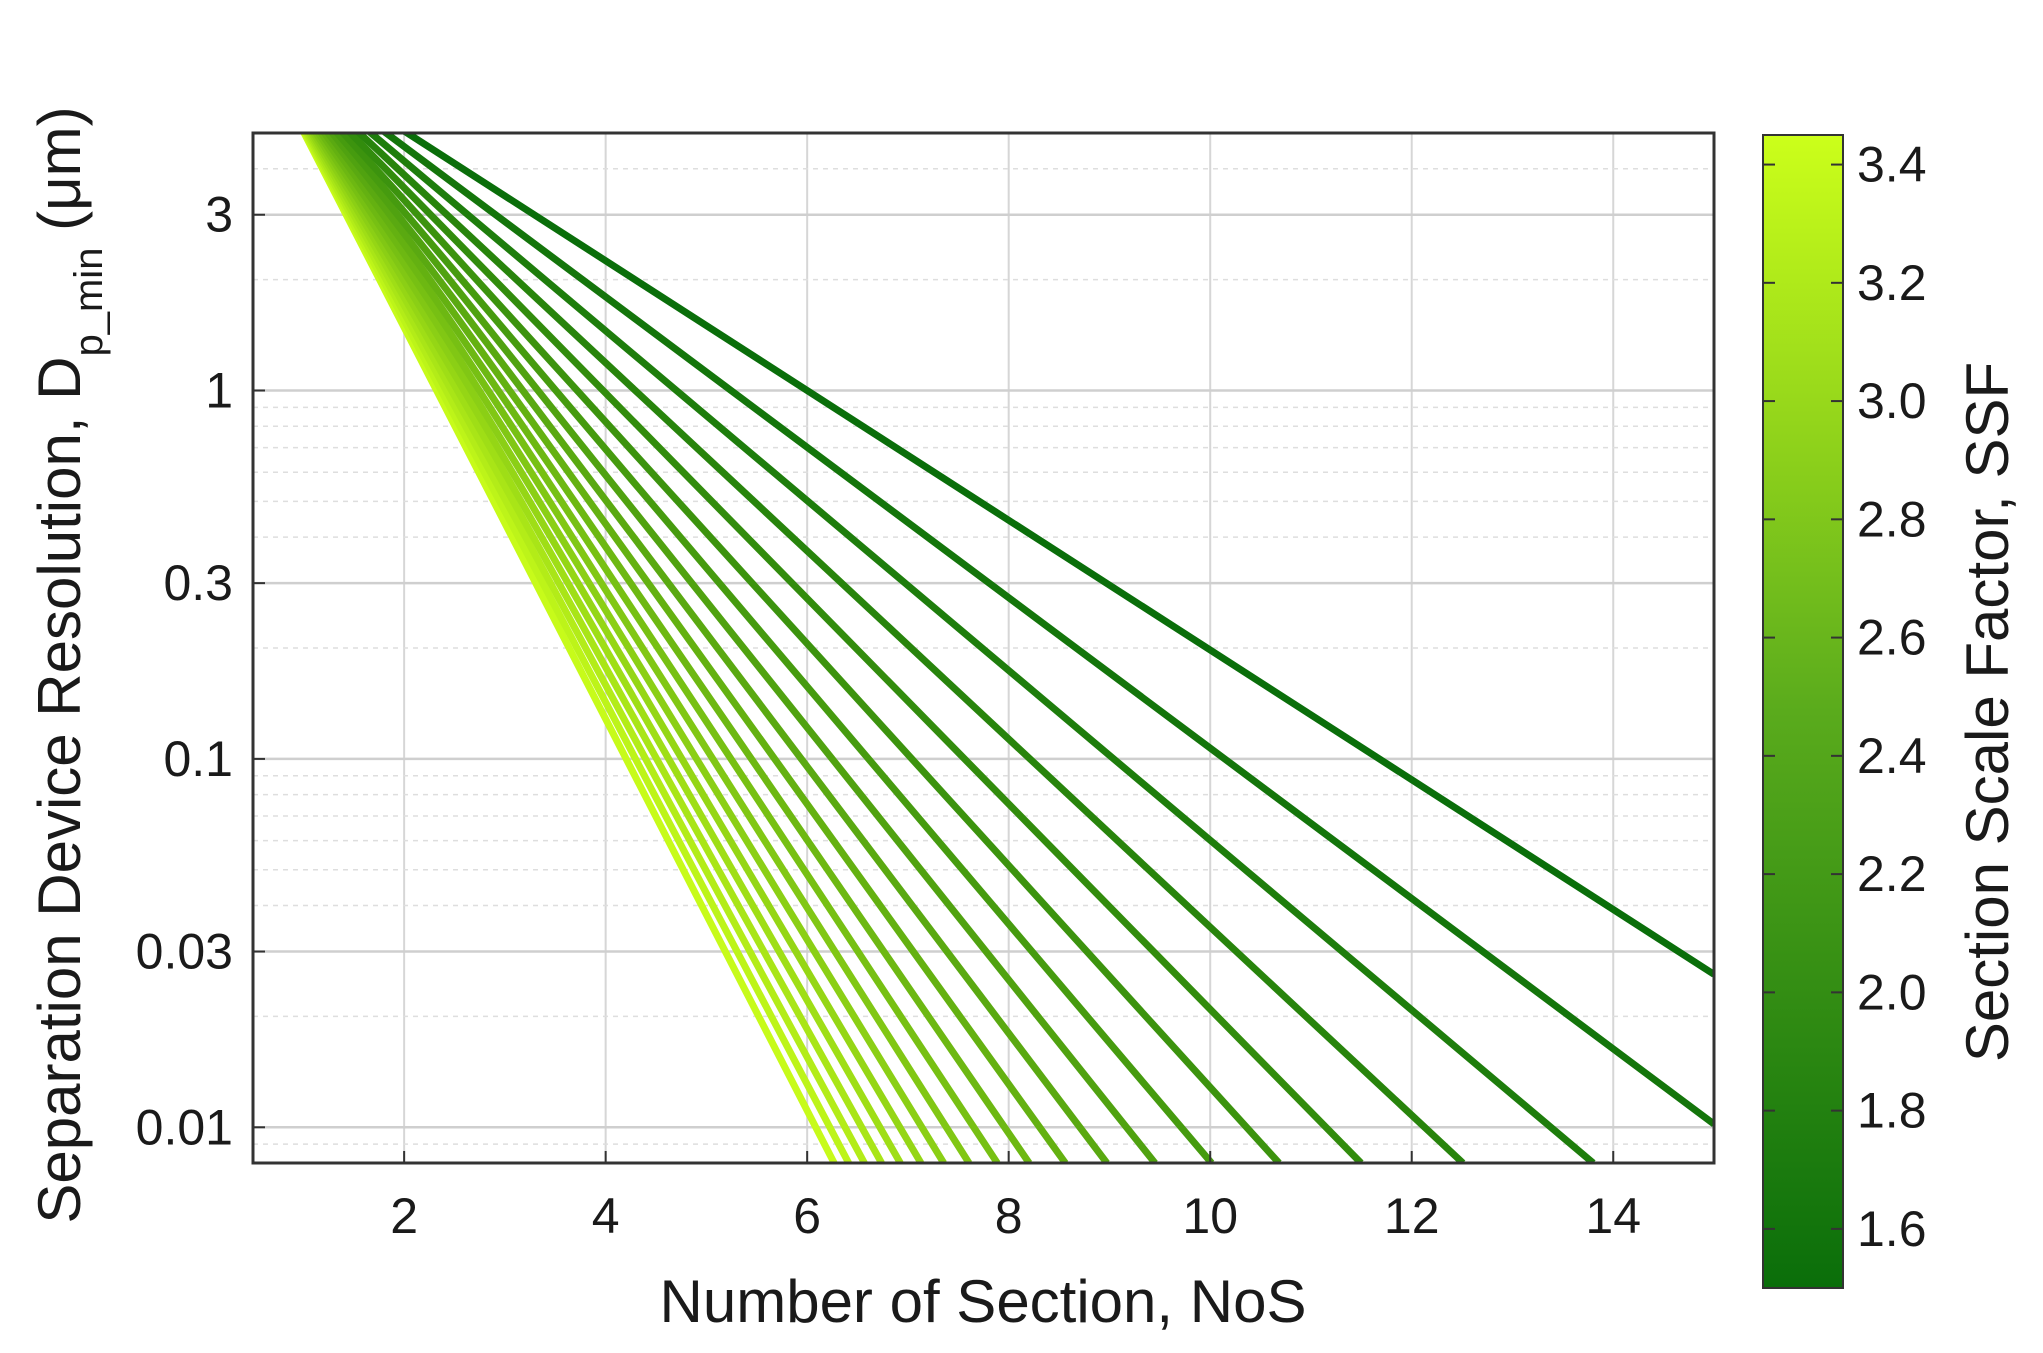 This screenshot has height=1353, width=2043. What do you see at coordinates (807, 1216) in the screenshot?
I see `x-tick-label: 6` at bounding box center [807, 1216].